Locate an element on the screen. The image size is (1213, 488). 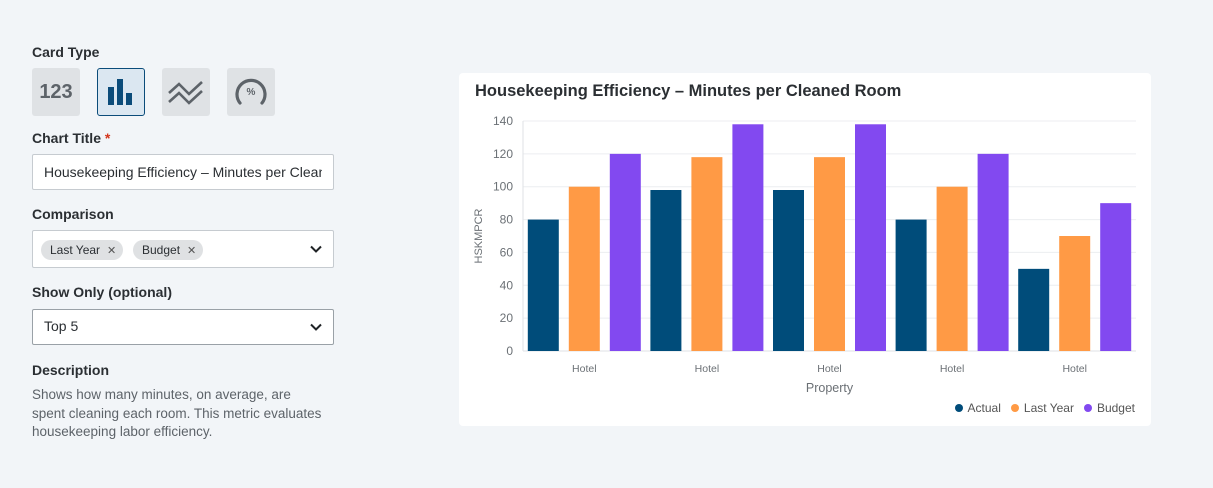
y-tick-label: 100 is located at coordinates (503, 187).